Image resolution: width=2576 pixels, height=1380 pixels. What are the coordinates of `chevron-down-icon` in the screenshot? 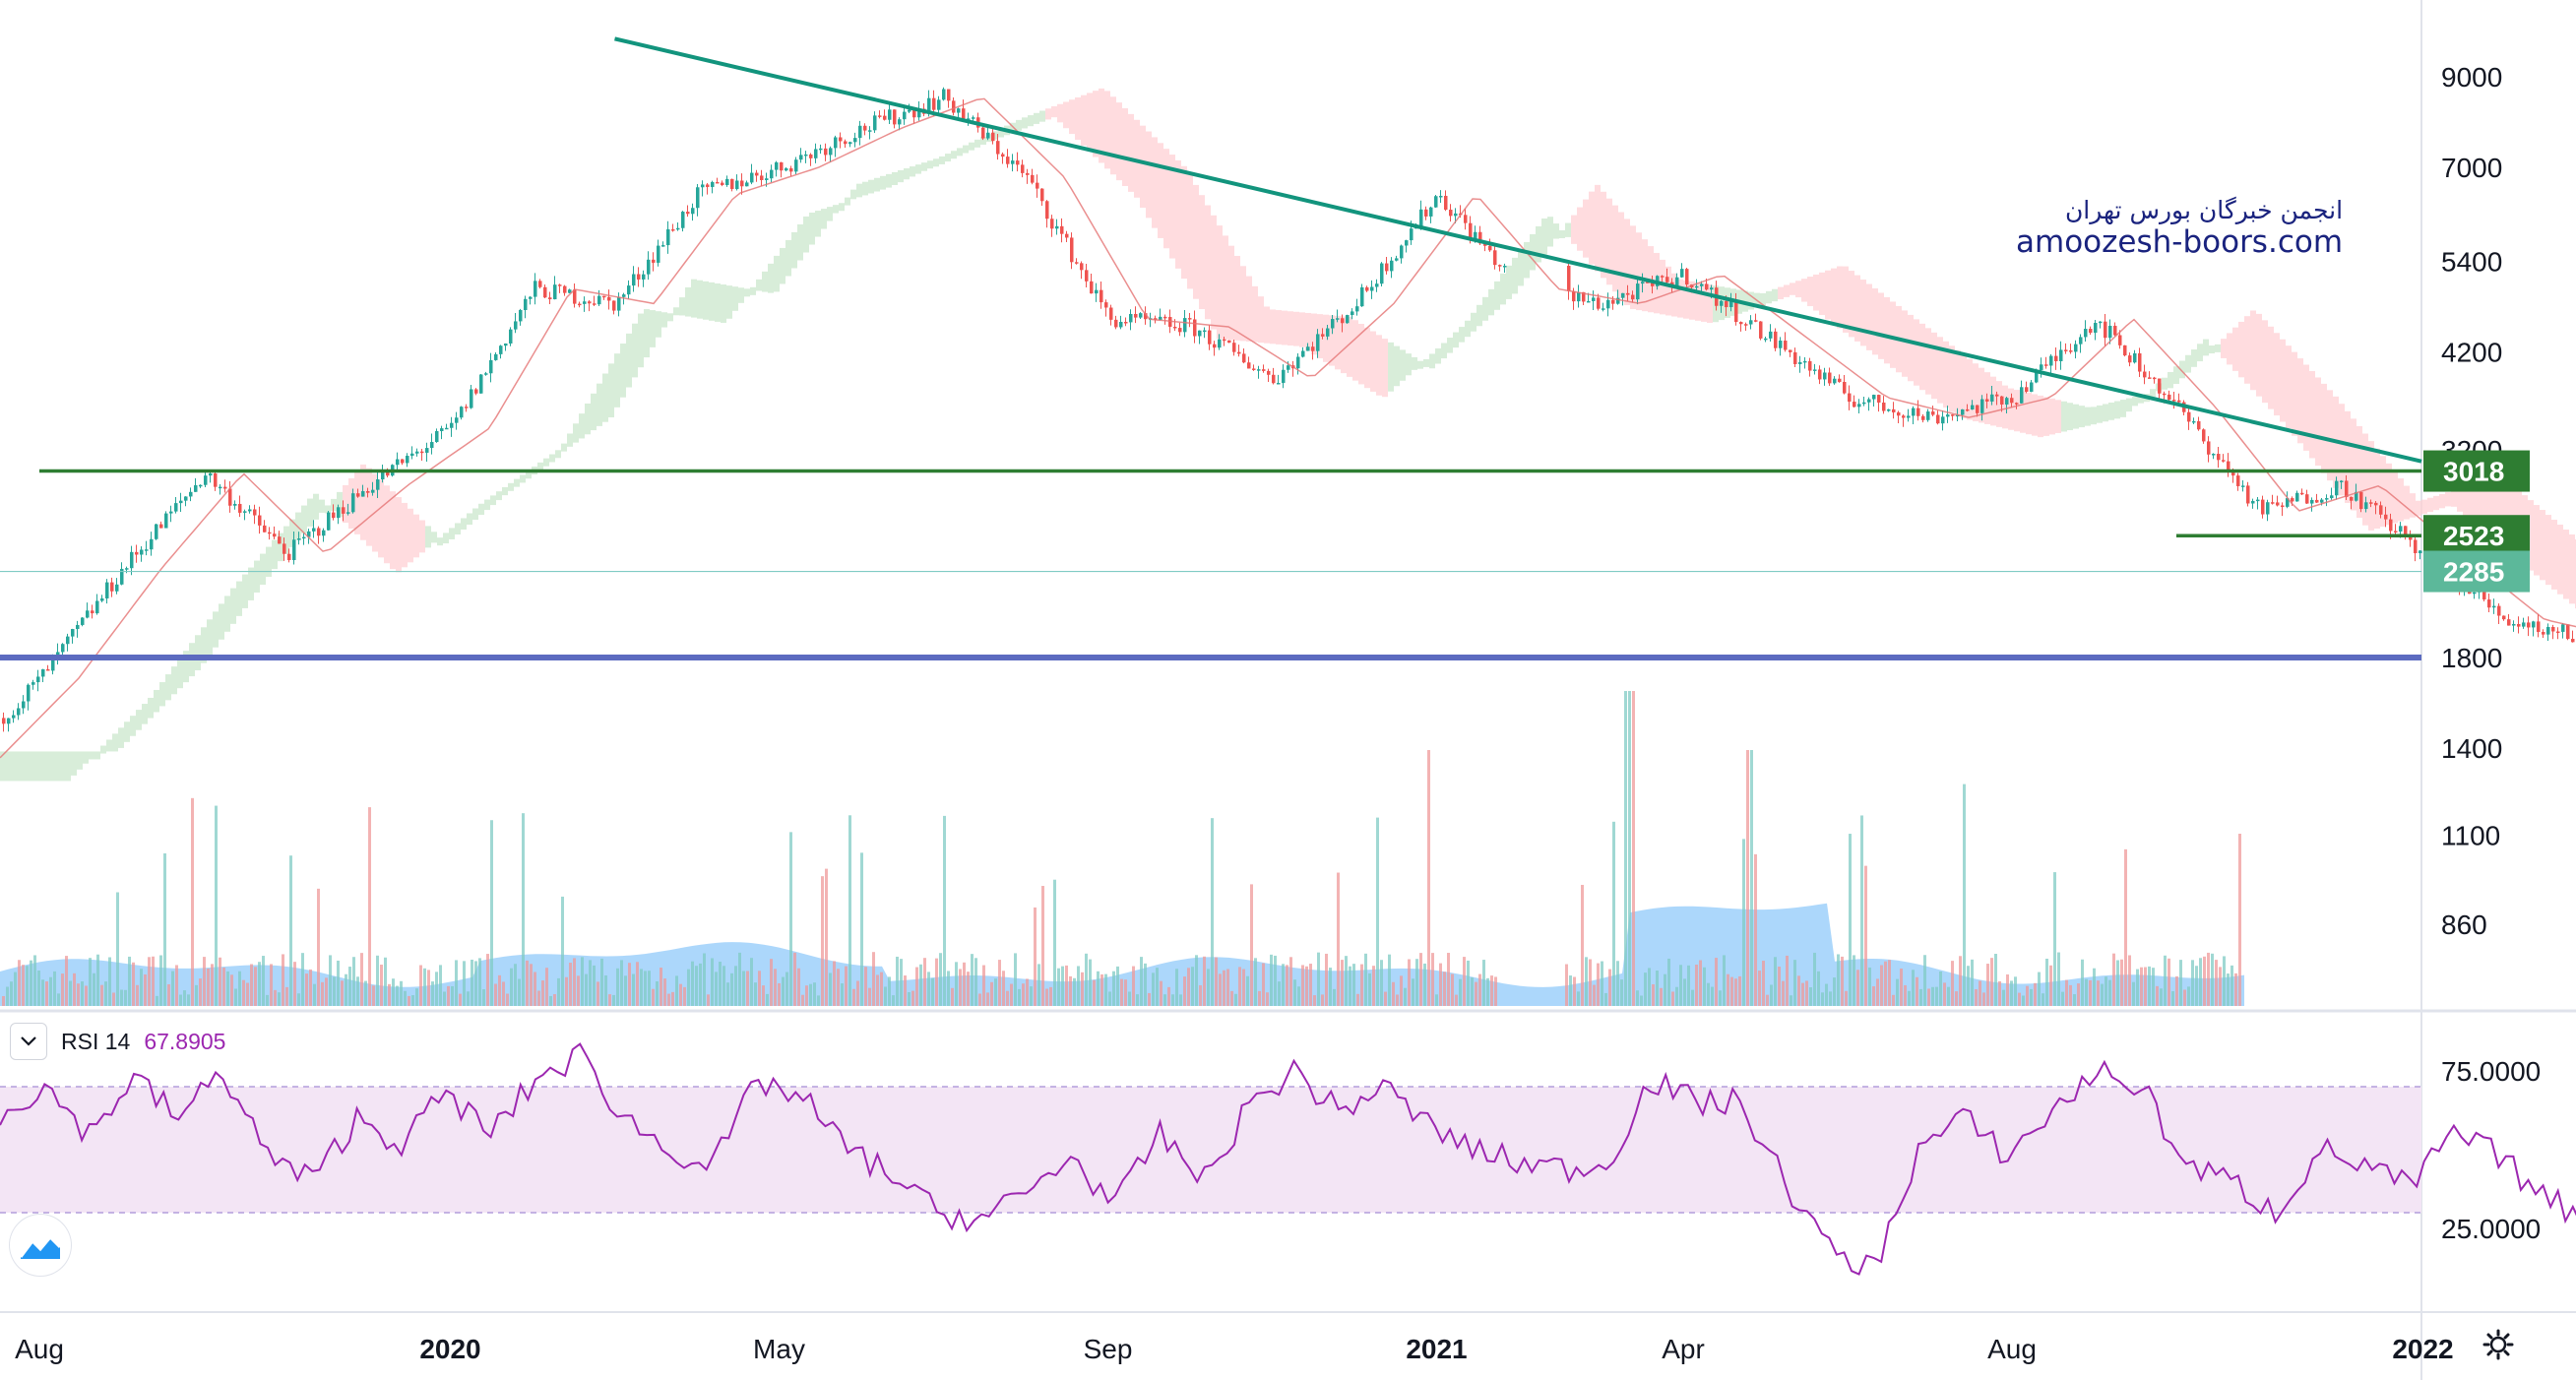 It's located at (29, 1041).